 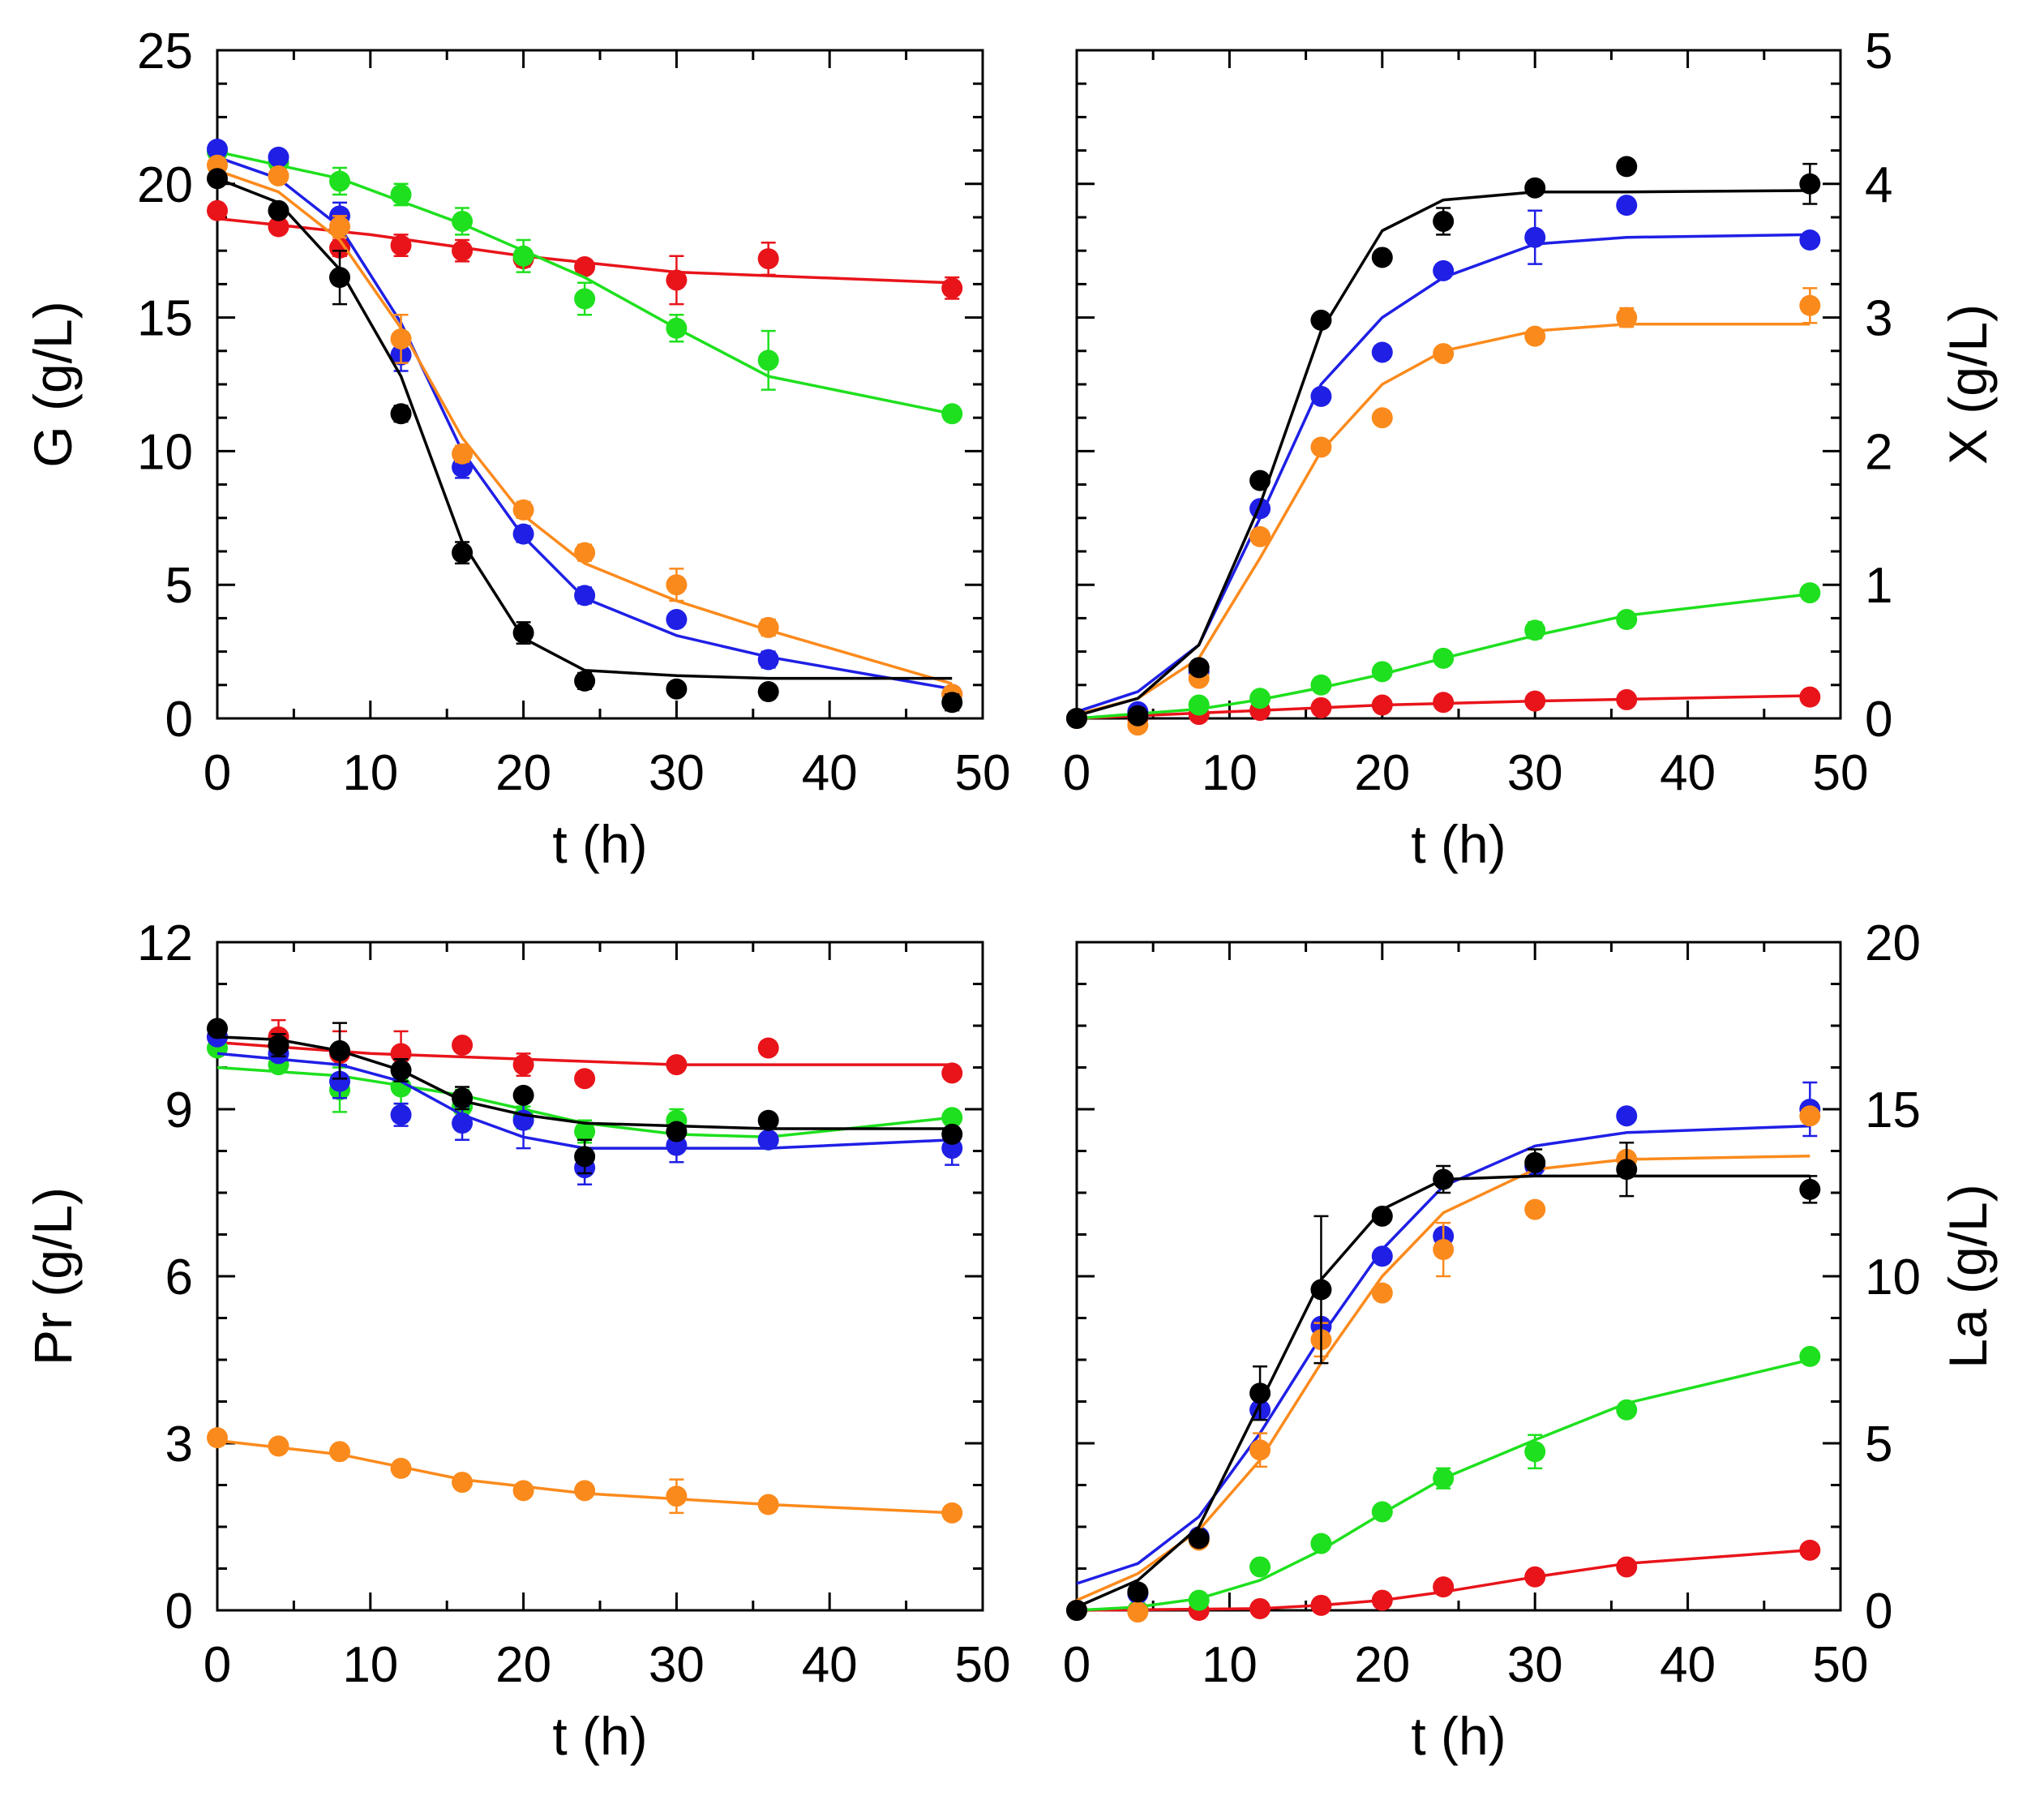 What do you see at coordinates (179, 1445) in the screenshot?
I see `y-tick-label: 3` at bounding box center [179, 1445].